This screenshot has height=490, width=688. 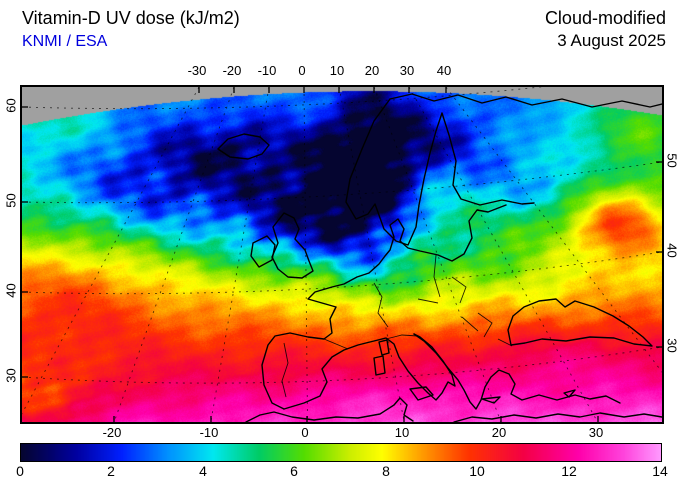 What do you see at coordinates (11, 375) in the screenshot?
I see `axis-tick-left: 30` at bounding box center [11, 375].